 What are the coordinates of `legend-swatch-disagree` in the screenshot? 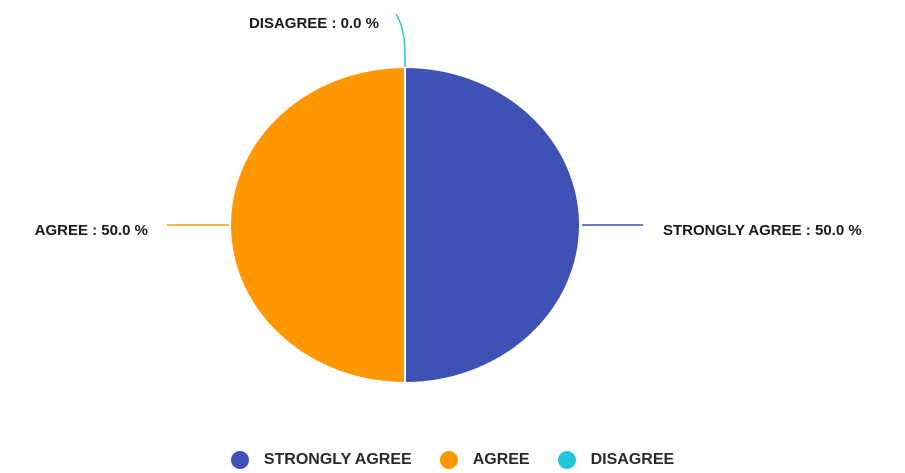 It's located at (566, 460).